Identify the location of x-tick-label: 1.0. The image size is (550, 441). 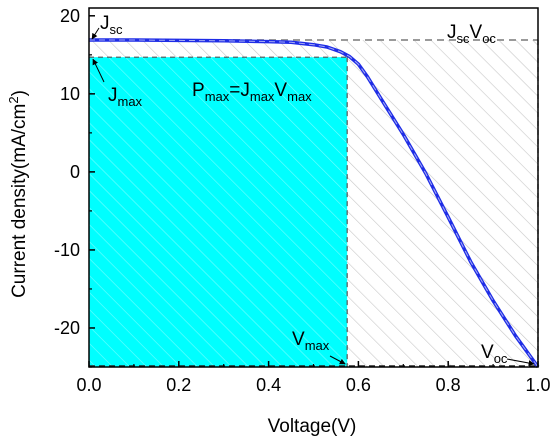
(537, 385).